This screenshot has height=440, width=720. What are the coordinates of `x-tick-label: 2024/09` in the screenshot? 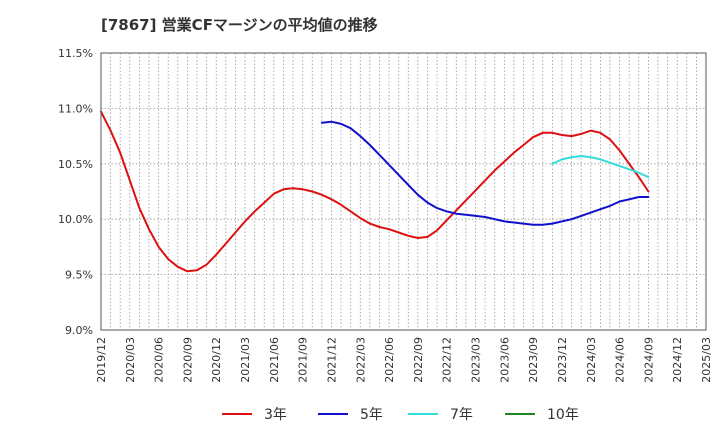 It's located at (648, 360).